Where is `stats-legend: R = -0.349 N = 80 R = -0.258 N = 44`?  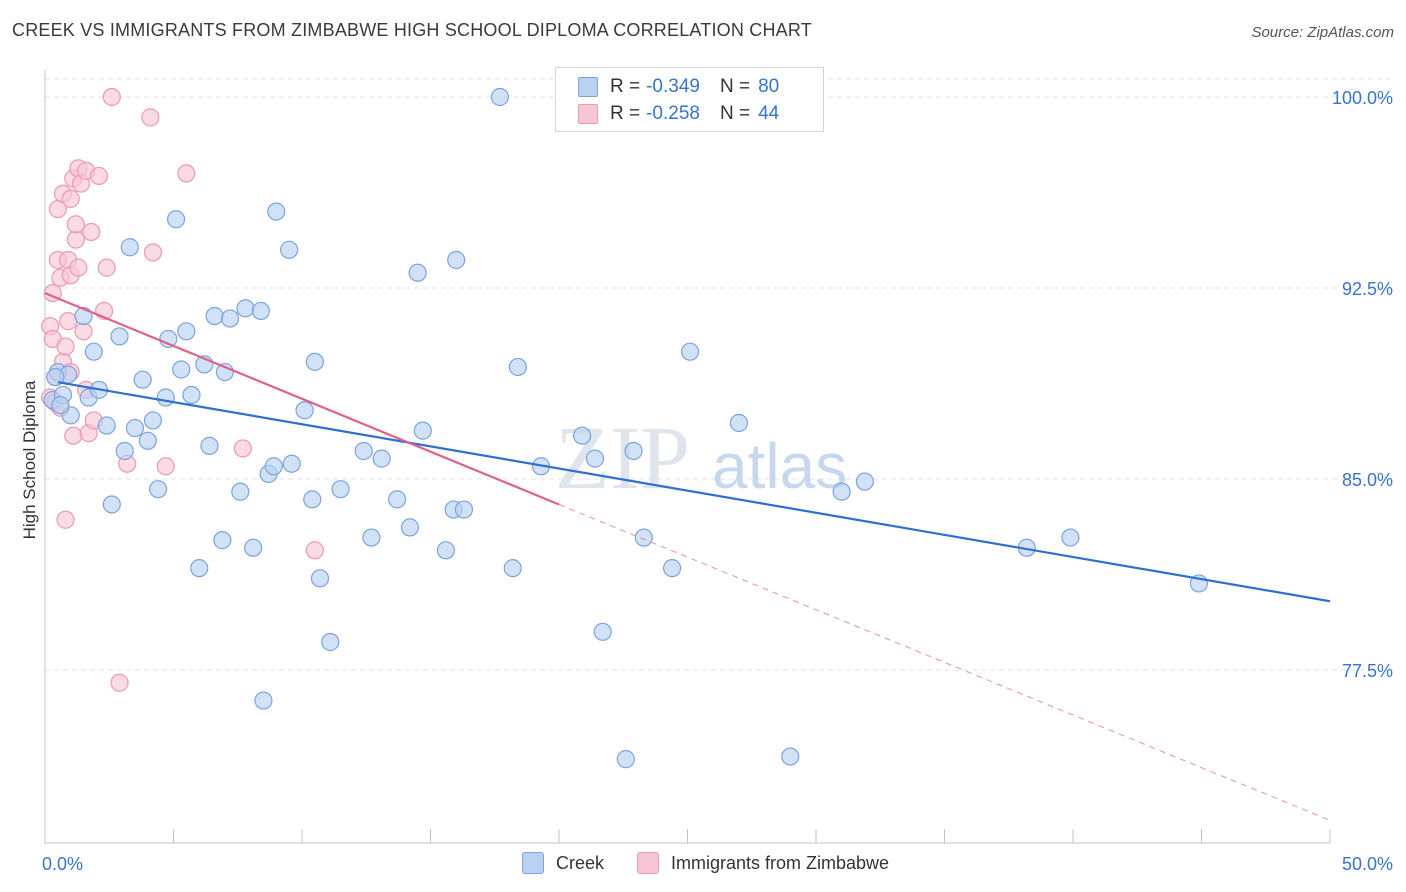 stats-legend: R = -0.349 N = 80 R = -0.258 N = 44 is located at coordinates (689, 99).